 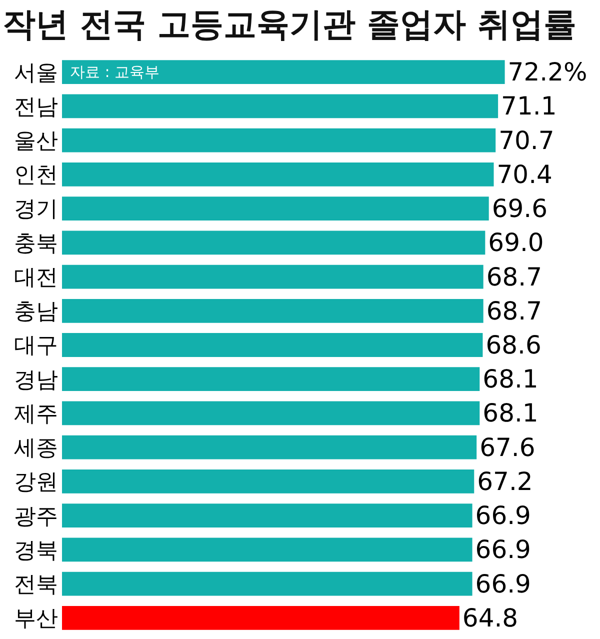 I want to click on data-label: 67.6, so click(x=508, y=447).